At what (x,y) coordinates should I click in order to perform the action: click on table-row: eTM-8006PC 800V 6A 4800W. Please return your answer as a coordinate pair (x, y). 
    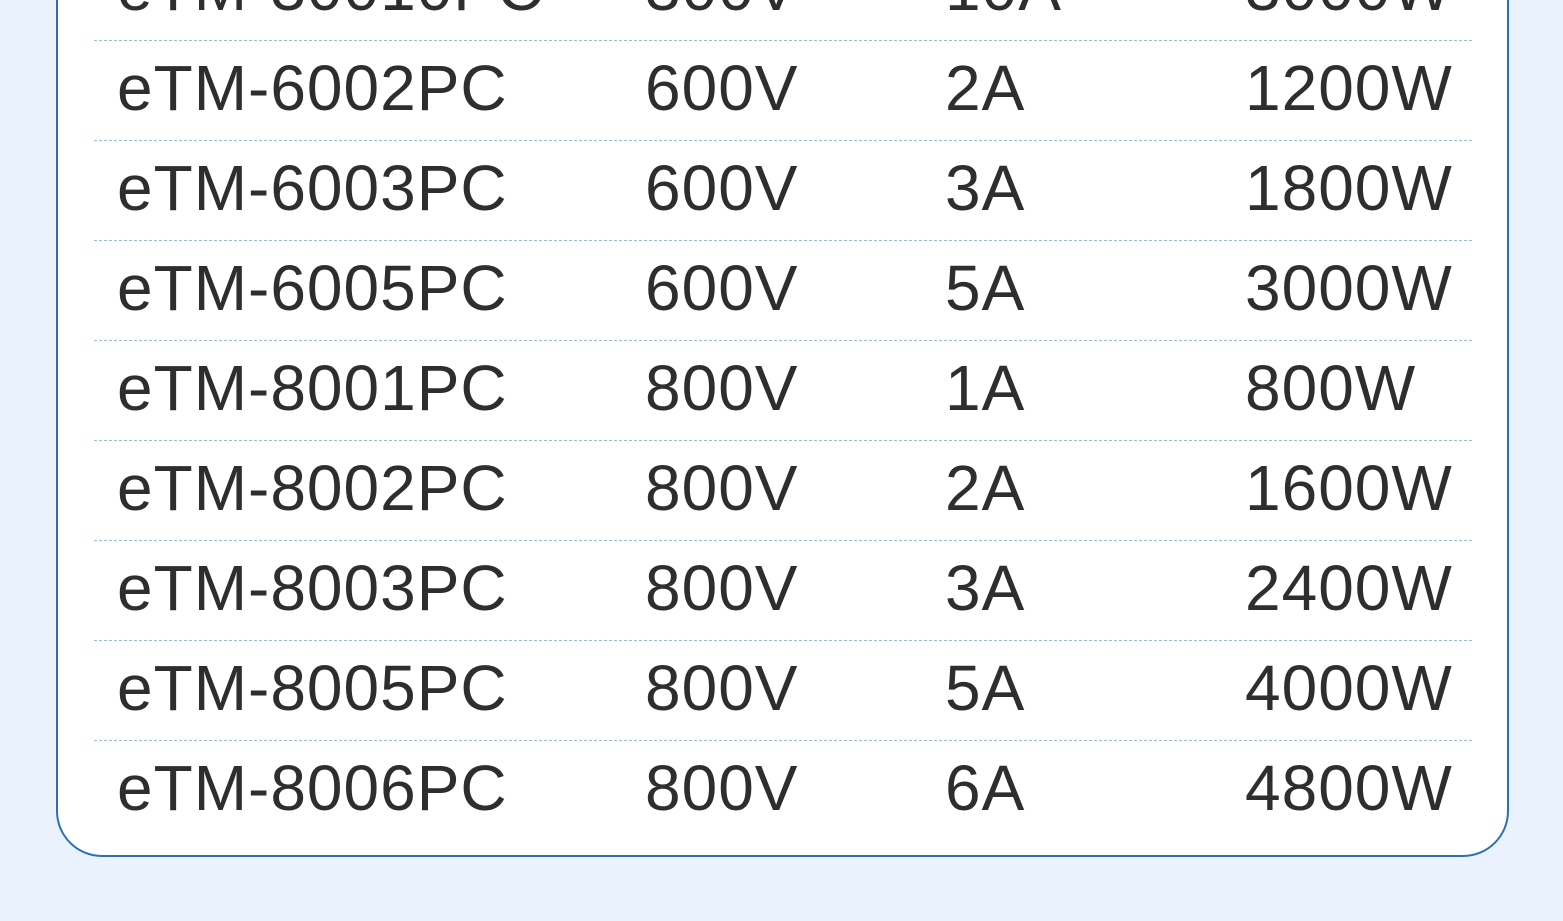
    Looking at the image, I should click on (783, 790).